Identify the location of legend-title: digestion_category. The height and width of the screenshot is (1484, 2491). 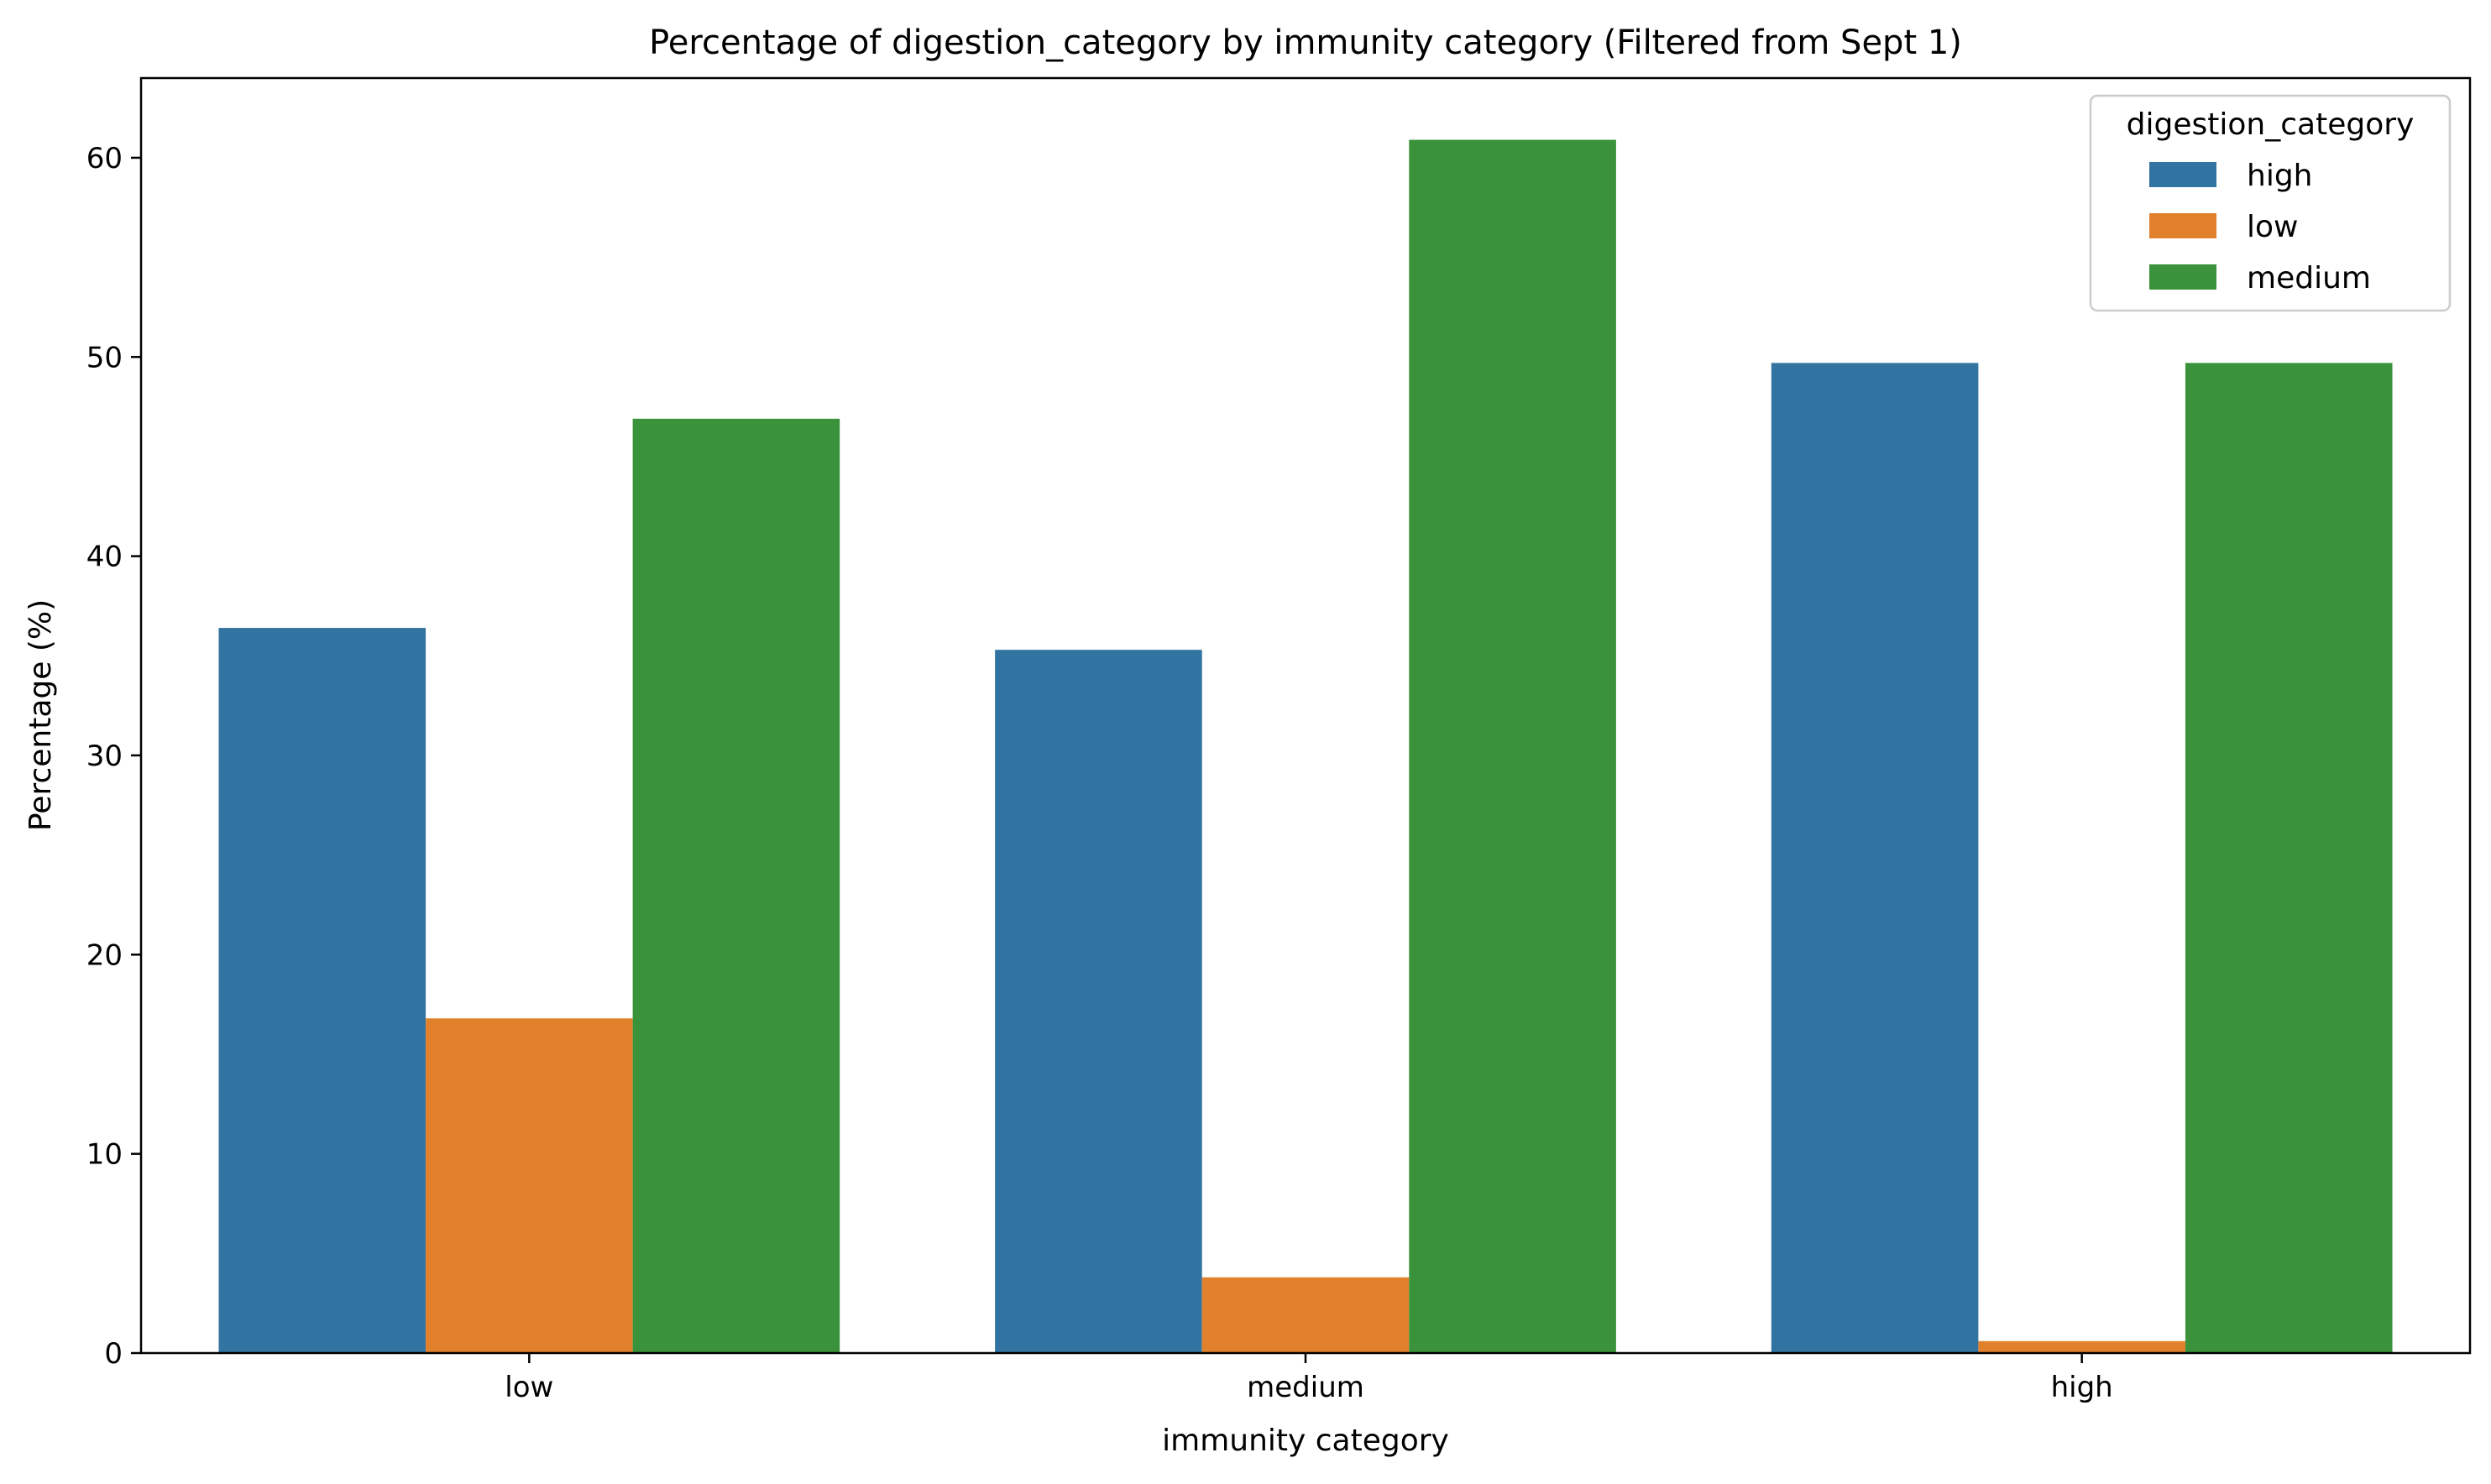
(2271, 124).